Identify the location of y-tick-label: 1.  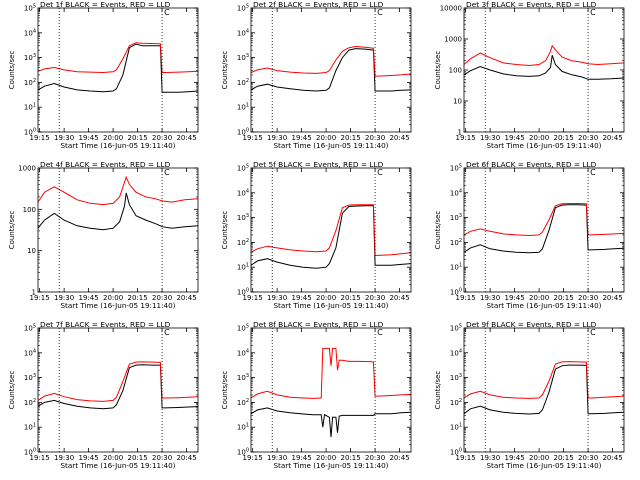
(34, 293).